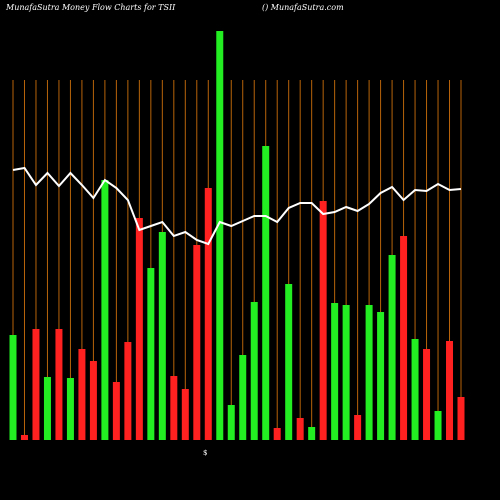 The image size is (500, 500). What do you see at coordinates (90, 7) in the screenshot?
I see `chart-title: MunafaSutra Money Flow Charts for TSII` at bounding box center [90, 7].